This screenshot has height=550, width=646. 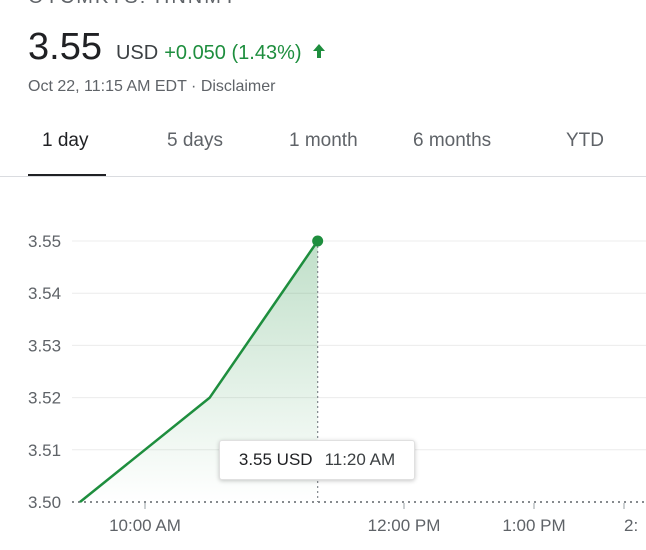 I want to click on tooltip-time: 11:20 AM, so click(x=360, y=459).